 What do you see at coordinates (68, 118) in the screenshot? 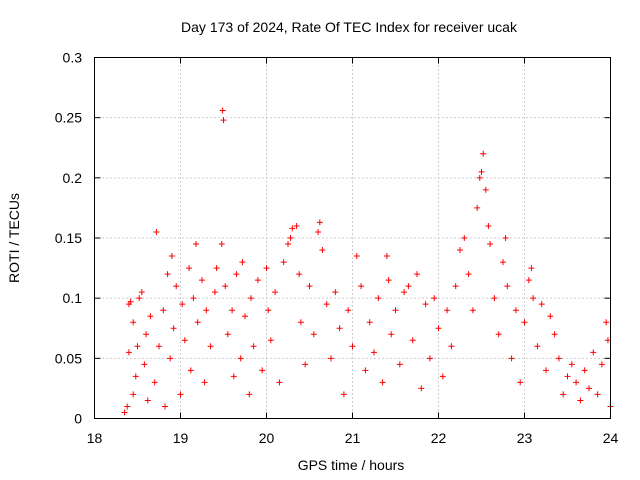
I see `y-tick-label: 0.25` at bounding box center [68, 118].